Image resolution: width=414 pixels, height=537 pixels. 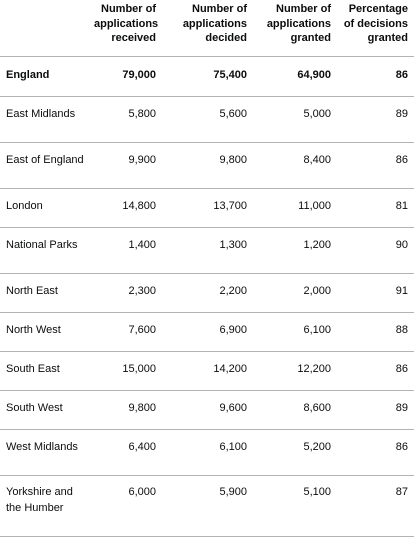 I want to click on received-cell: 5,800, so click(x=125, y=119).